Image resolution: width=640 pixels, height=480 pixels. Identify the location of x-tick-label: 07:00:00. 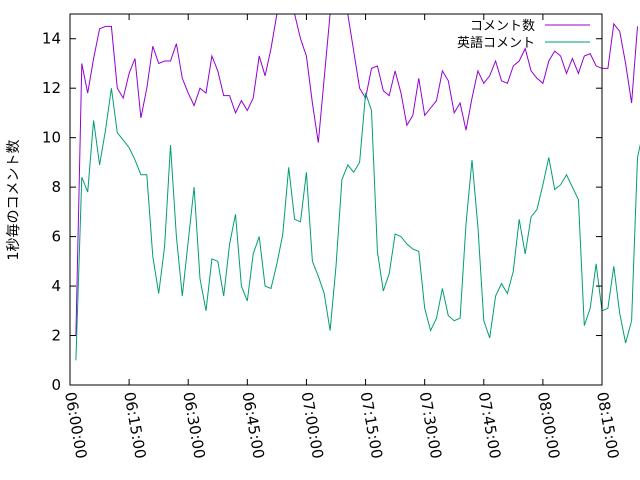
(312, 425).